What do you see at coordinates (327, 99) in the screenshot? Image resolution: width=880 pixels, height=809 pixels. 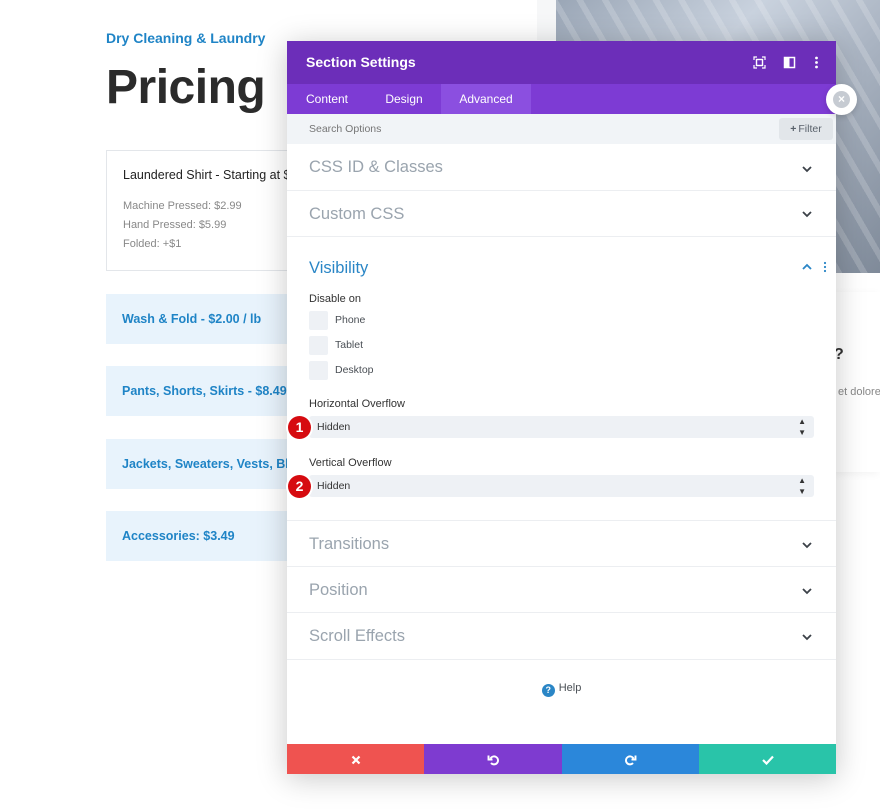 I see `tab-content: Content` at bounding box center [327, 99].